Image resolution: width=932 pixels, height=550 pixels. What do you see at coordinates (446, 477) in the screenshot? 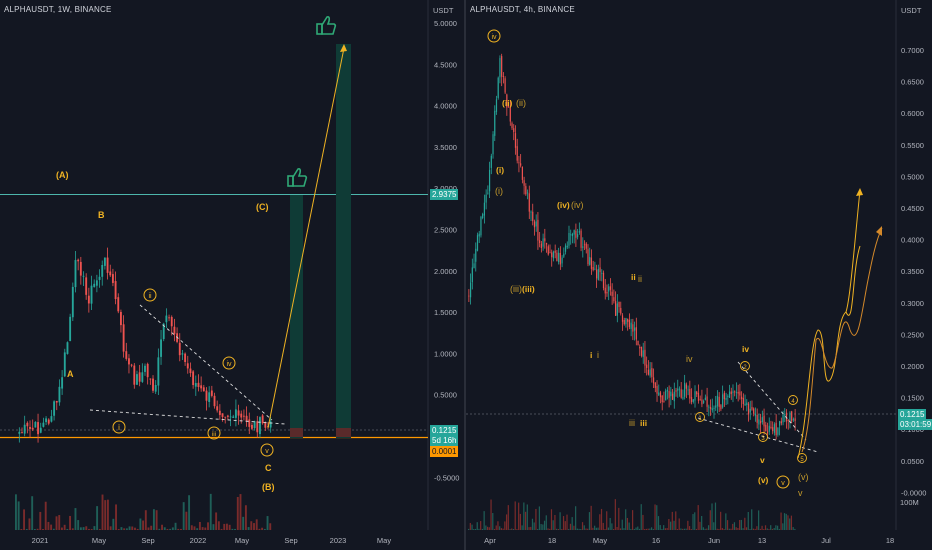
I see `left-y-tick: -0.5000` at bounding box center [446, 477].